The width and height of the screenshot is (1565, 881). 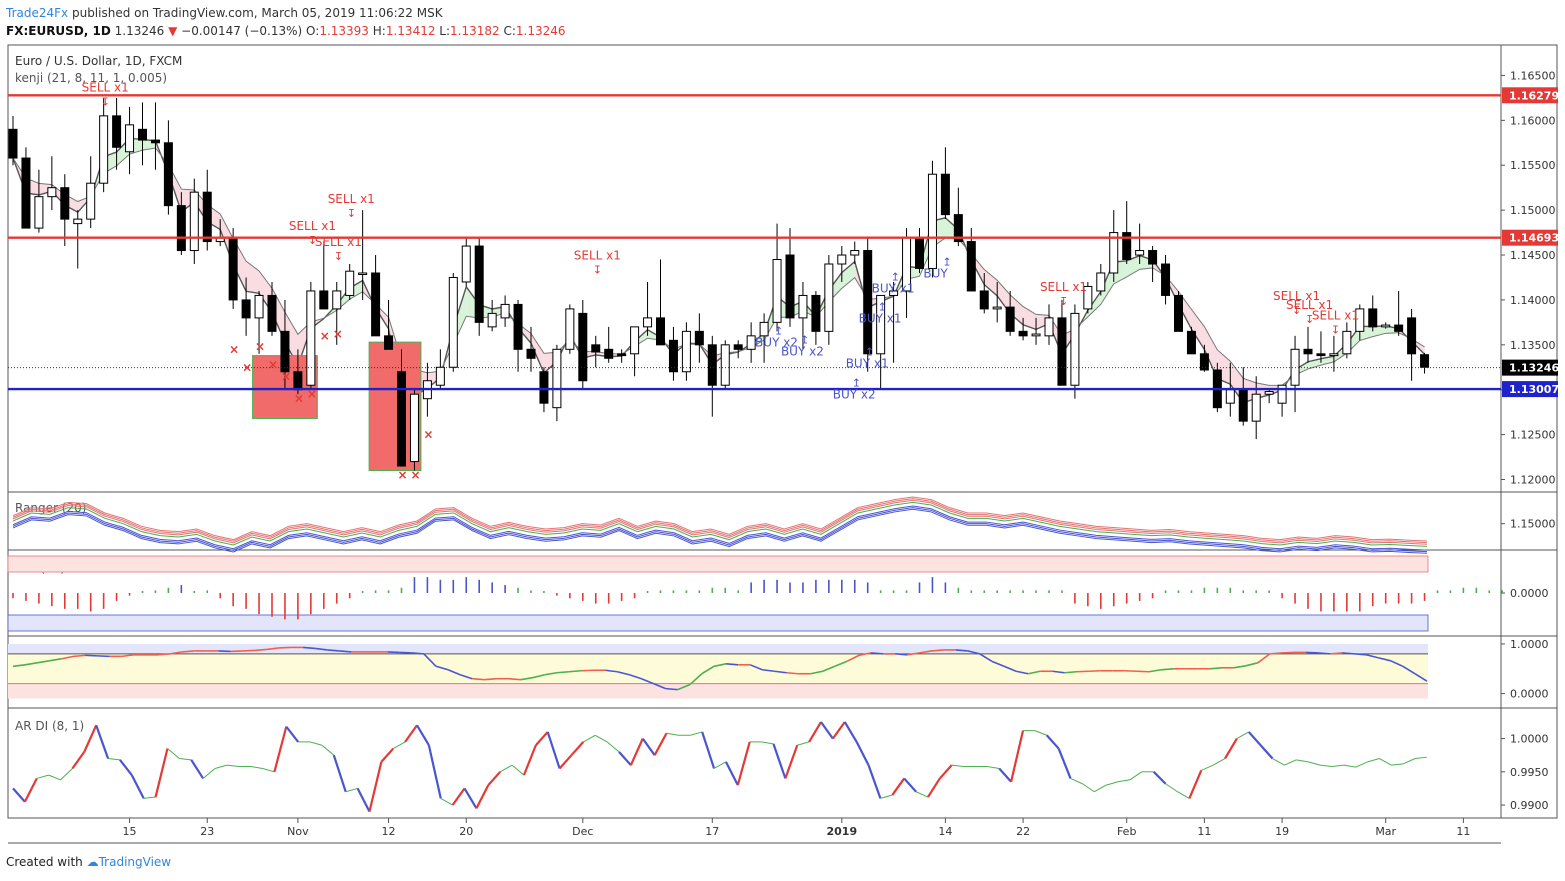 What do you see at coordinates (1533, 210) in the screenshot?
I see `price-tick-label: 1.15000` at bounding box center [1533, 210].